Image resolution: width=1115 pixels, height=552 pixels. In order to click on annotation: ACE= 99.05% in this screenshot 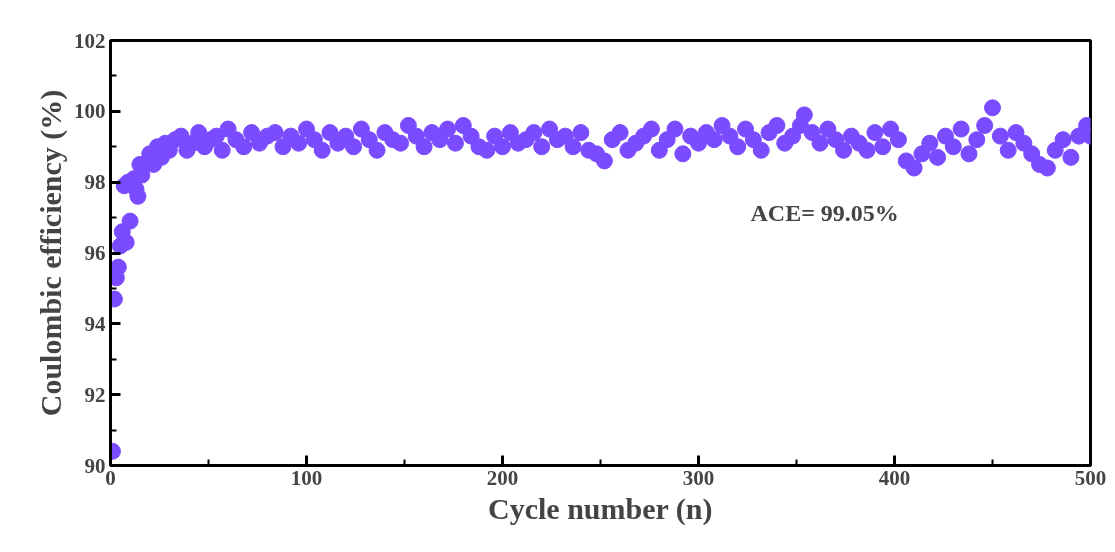, I will do `click(824, 212)`.